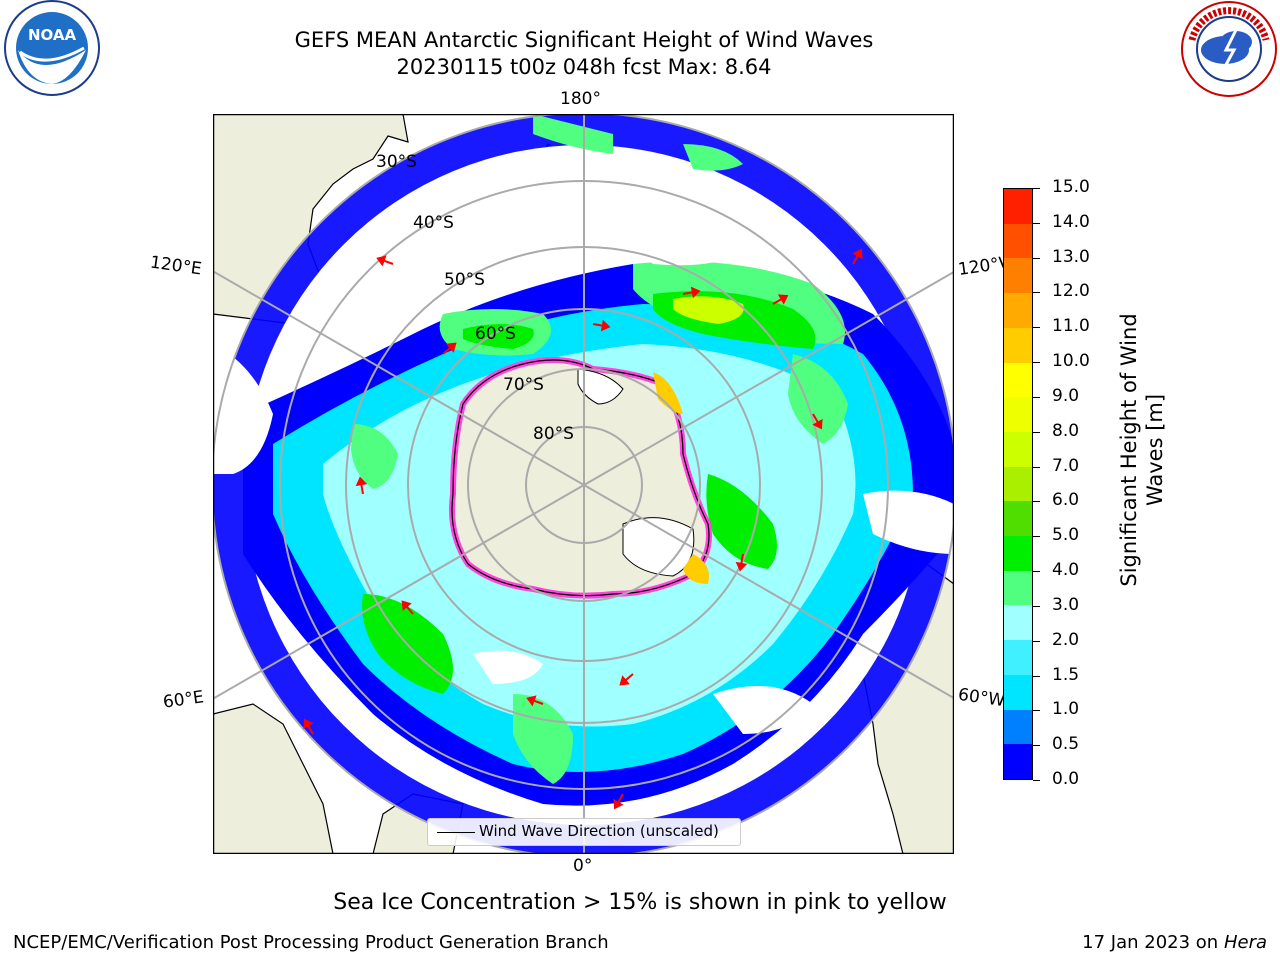 Image resolution: width=1280 pixels, height=960 pixels. What do you see at coordinates (583, 866) in the screenshot?
I see `lon-label-0: 0°` at bounding box center [583, 866].